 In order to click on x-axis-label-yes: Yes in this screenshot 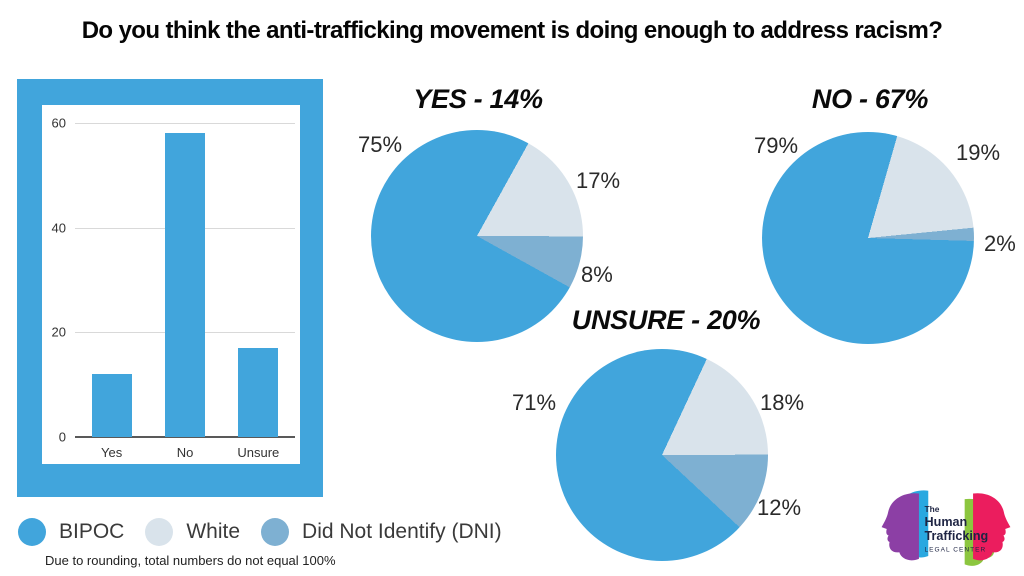, I will do `click(112, 452)`.